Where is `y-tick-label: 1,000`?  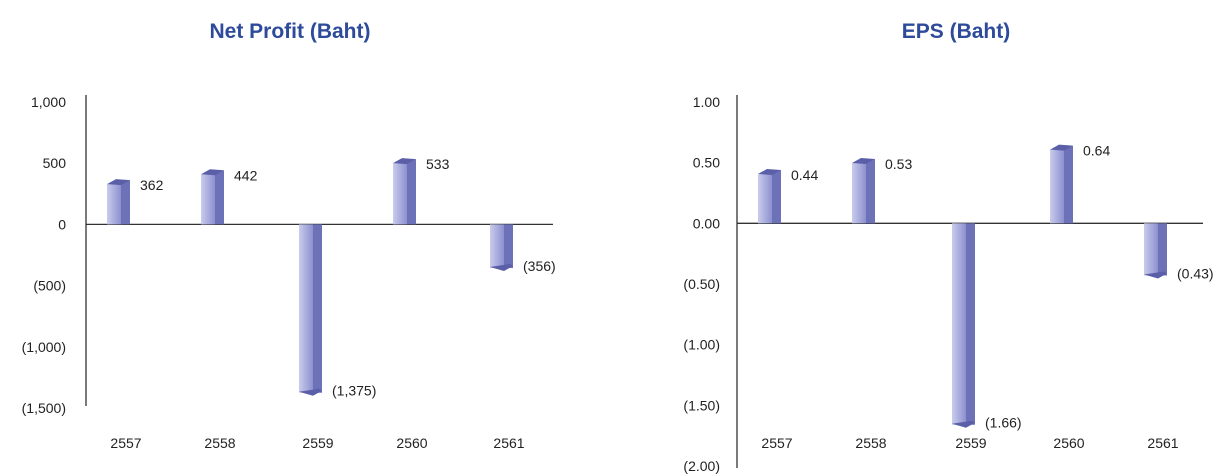
y-tick-label: 1,000 is located at coordinates (48, 102).